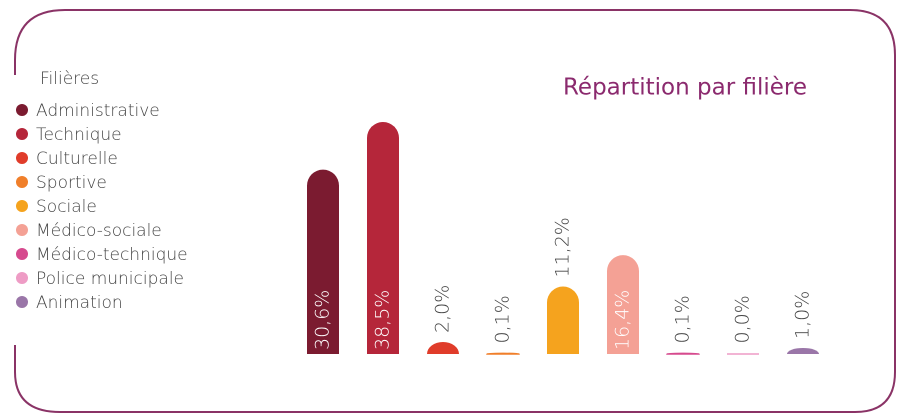 Image resolution: width=904 pixels, height=414 pixels. Describe the element at coordinates (112, 255) in the screenshot. I see `legend-item: Médico-technique` at that location.